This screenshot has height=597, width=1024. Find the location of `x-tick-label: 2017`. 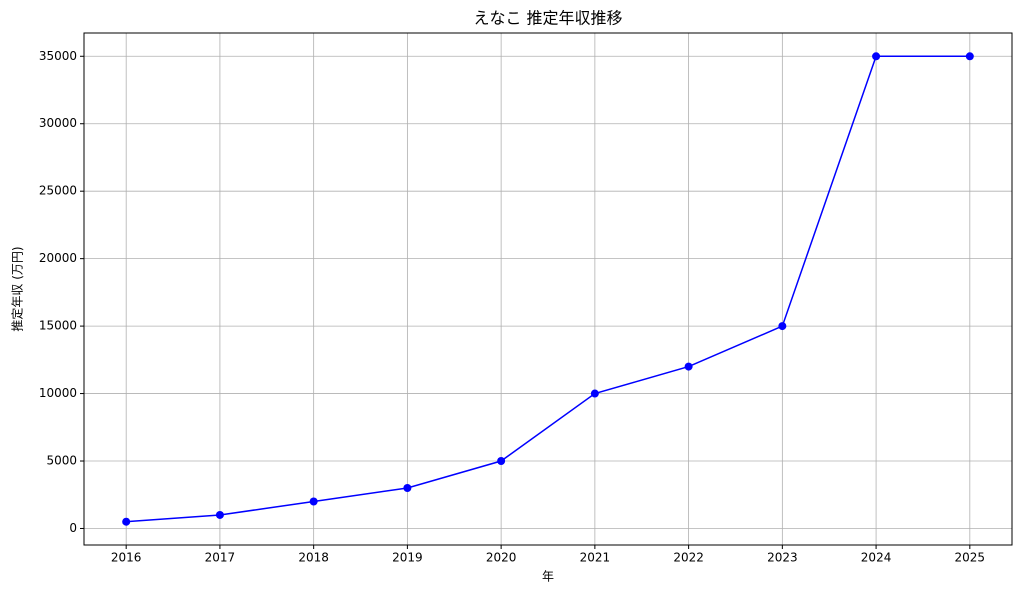

x-tick-label: 2017 is located at coordinates (220, 558).